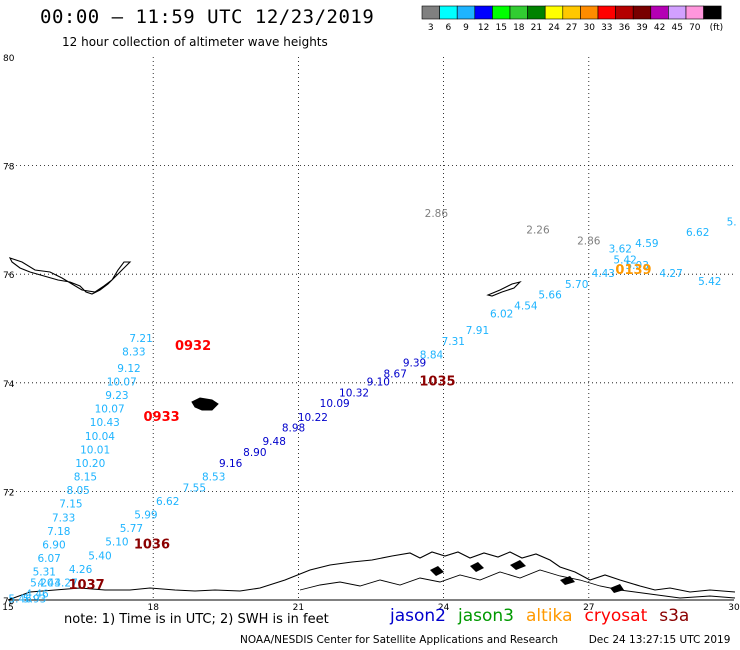 This screenshot has width=740, height=650. I want to click on wave-height-label: 7.55, so click(194, 488).